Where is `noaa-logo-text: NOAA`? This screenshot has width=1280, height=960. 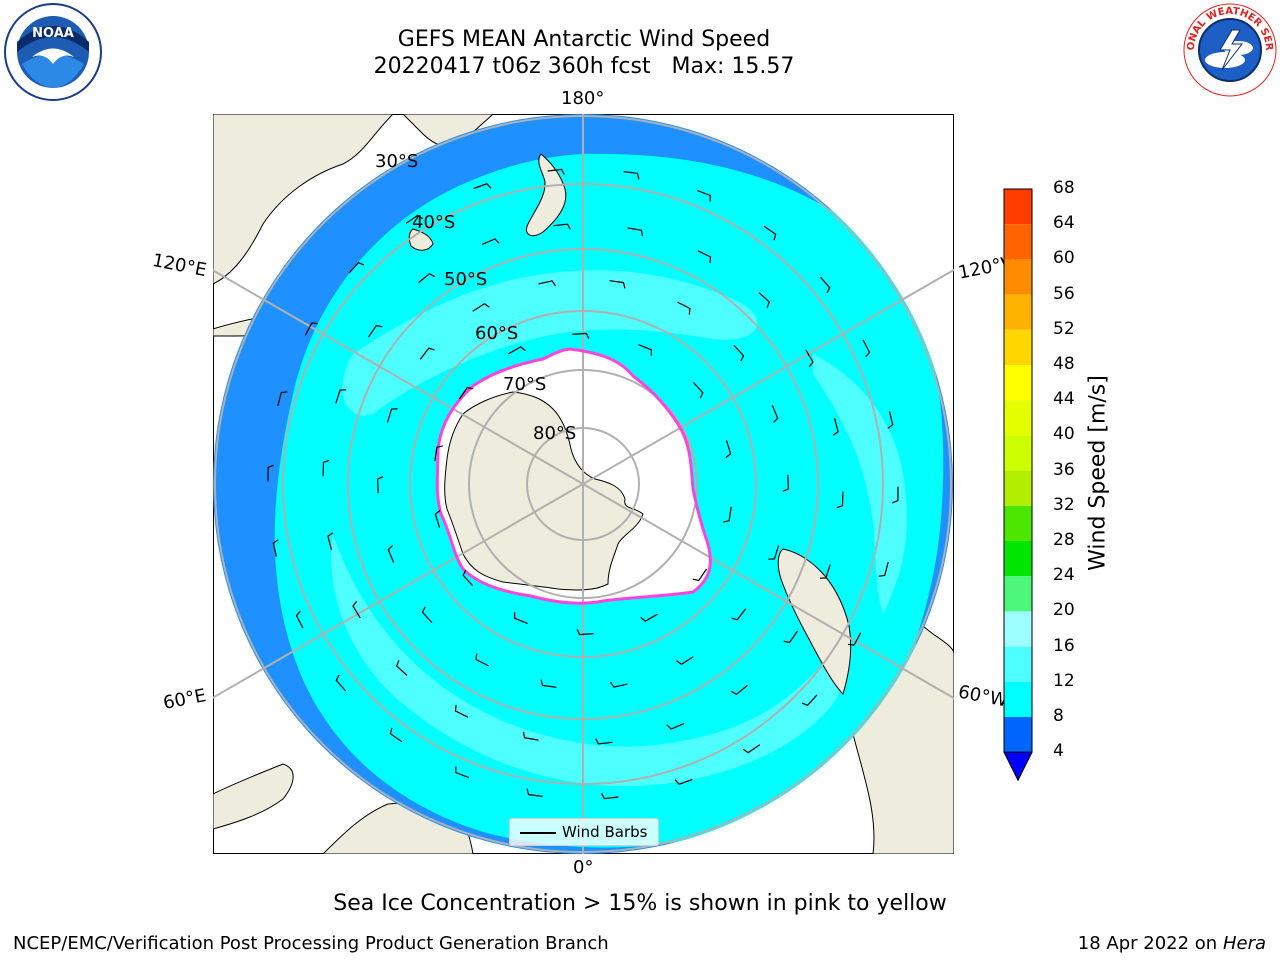 noaa-logo-text: NOAA is located at coordinates (53, 33).